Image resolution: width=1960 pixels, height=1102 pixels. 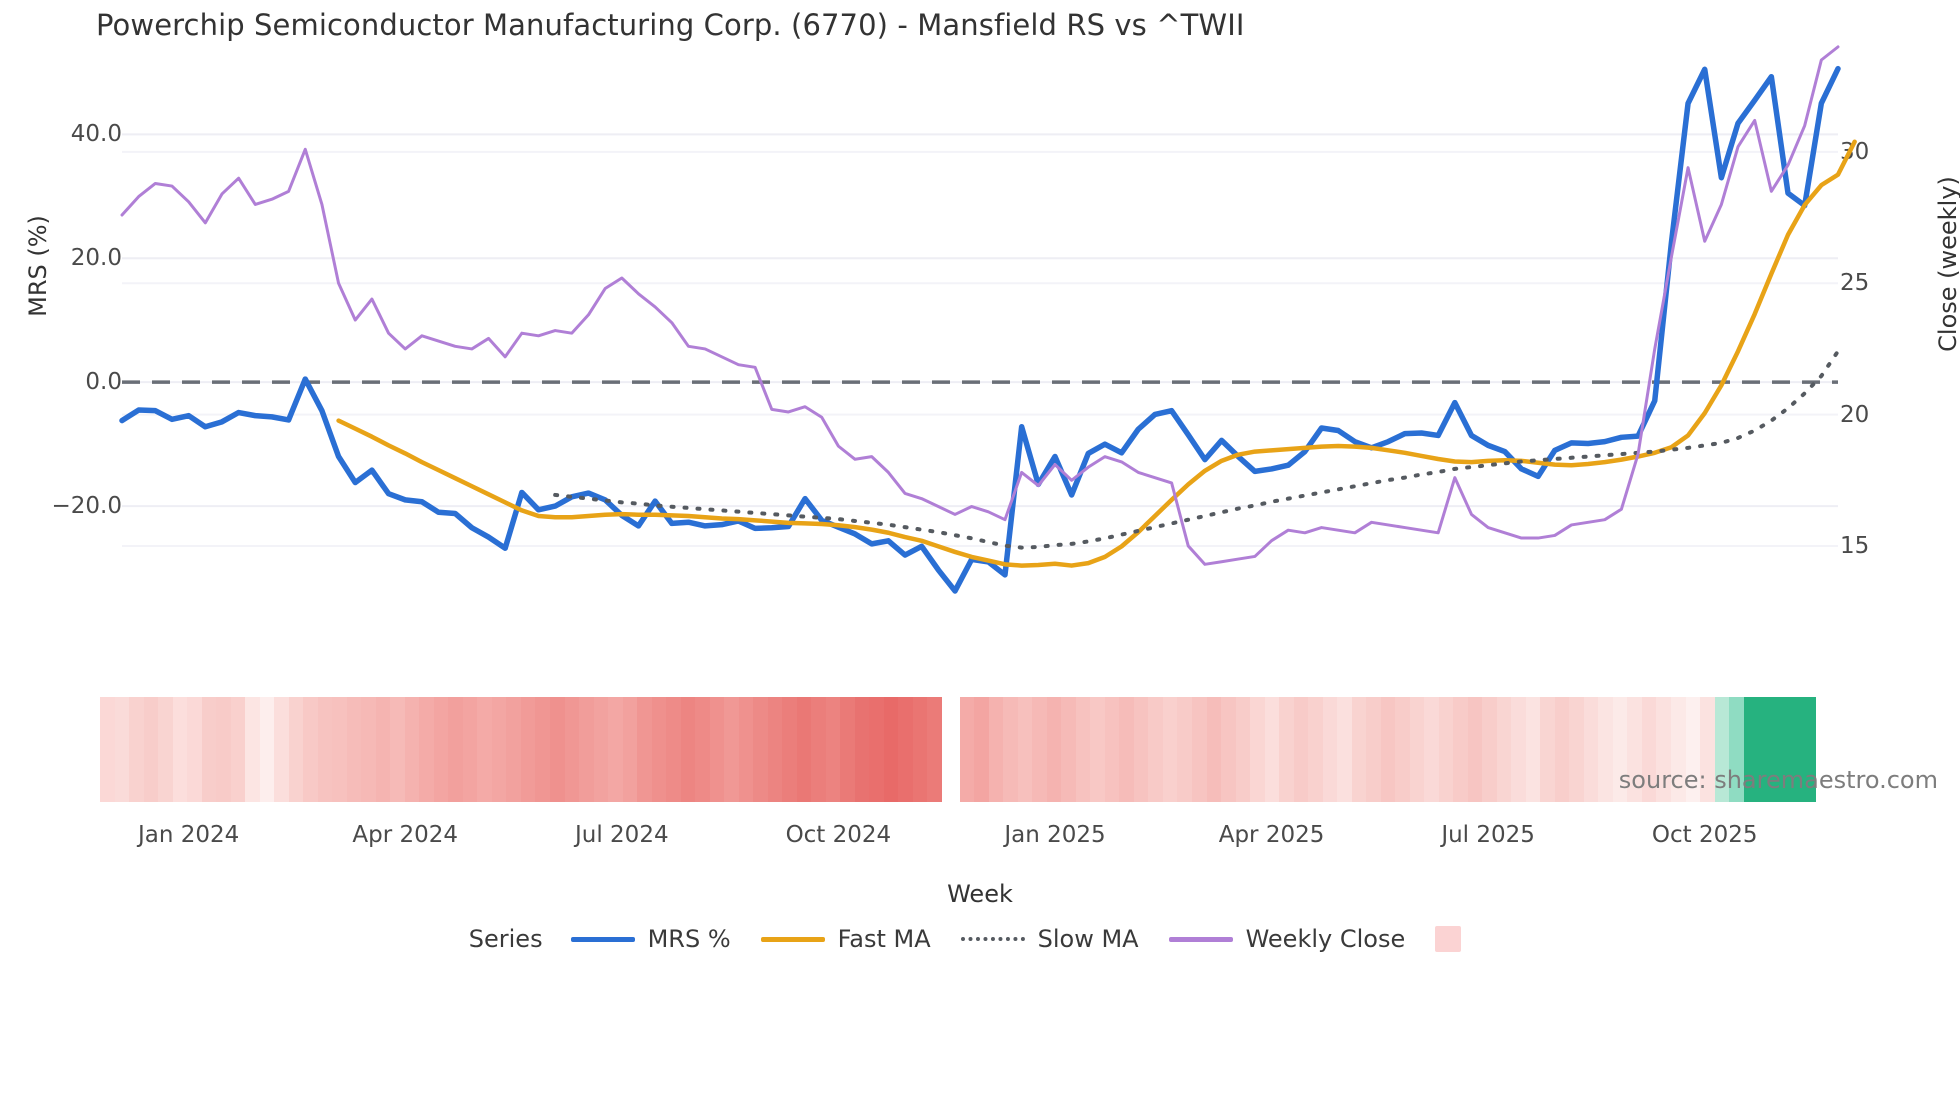 I want to click on x-axis-title: Week, so click(x=980, y=894).